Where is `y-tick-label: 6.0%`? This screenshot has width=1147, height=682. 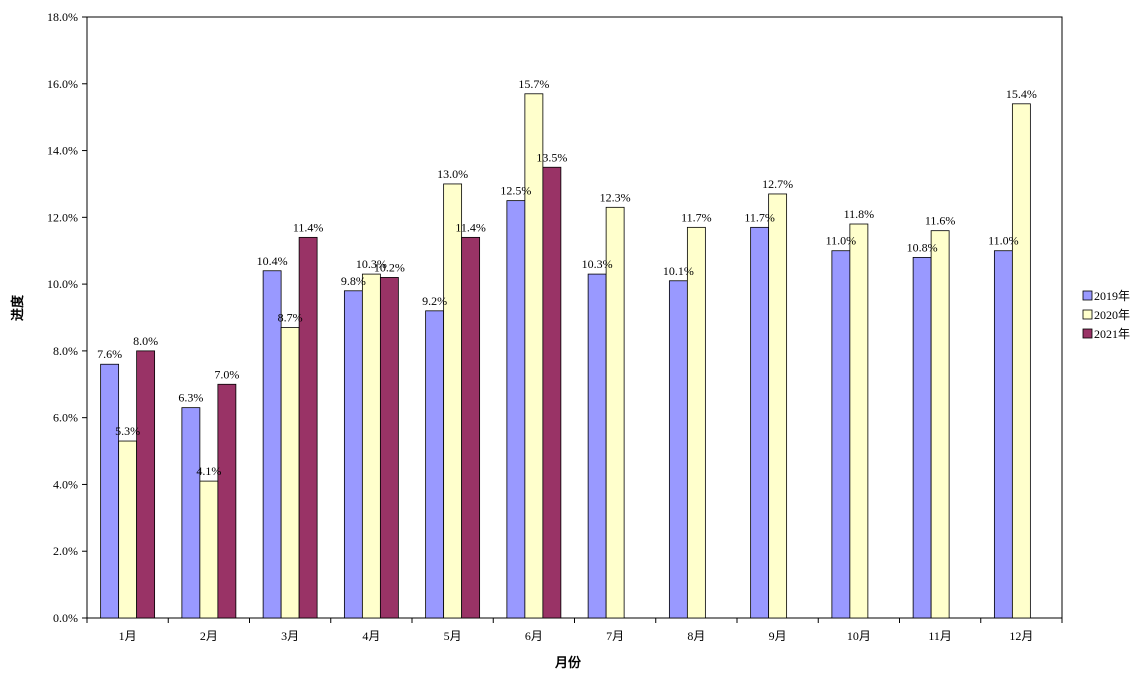
y-tick-label: 6.0% is located at coordinates (65, 418).